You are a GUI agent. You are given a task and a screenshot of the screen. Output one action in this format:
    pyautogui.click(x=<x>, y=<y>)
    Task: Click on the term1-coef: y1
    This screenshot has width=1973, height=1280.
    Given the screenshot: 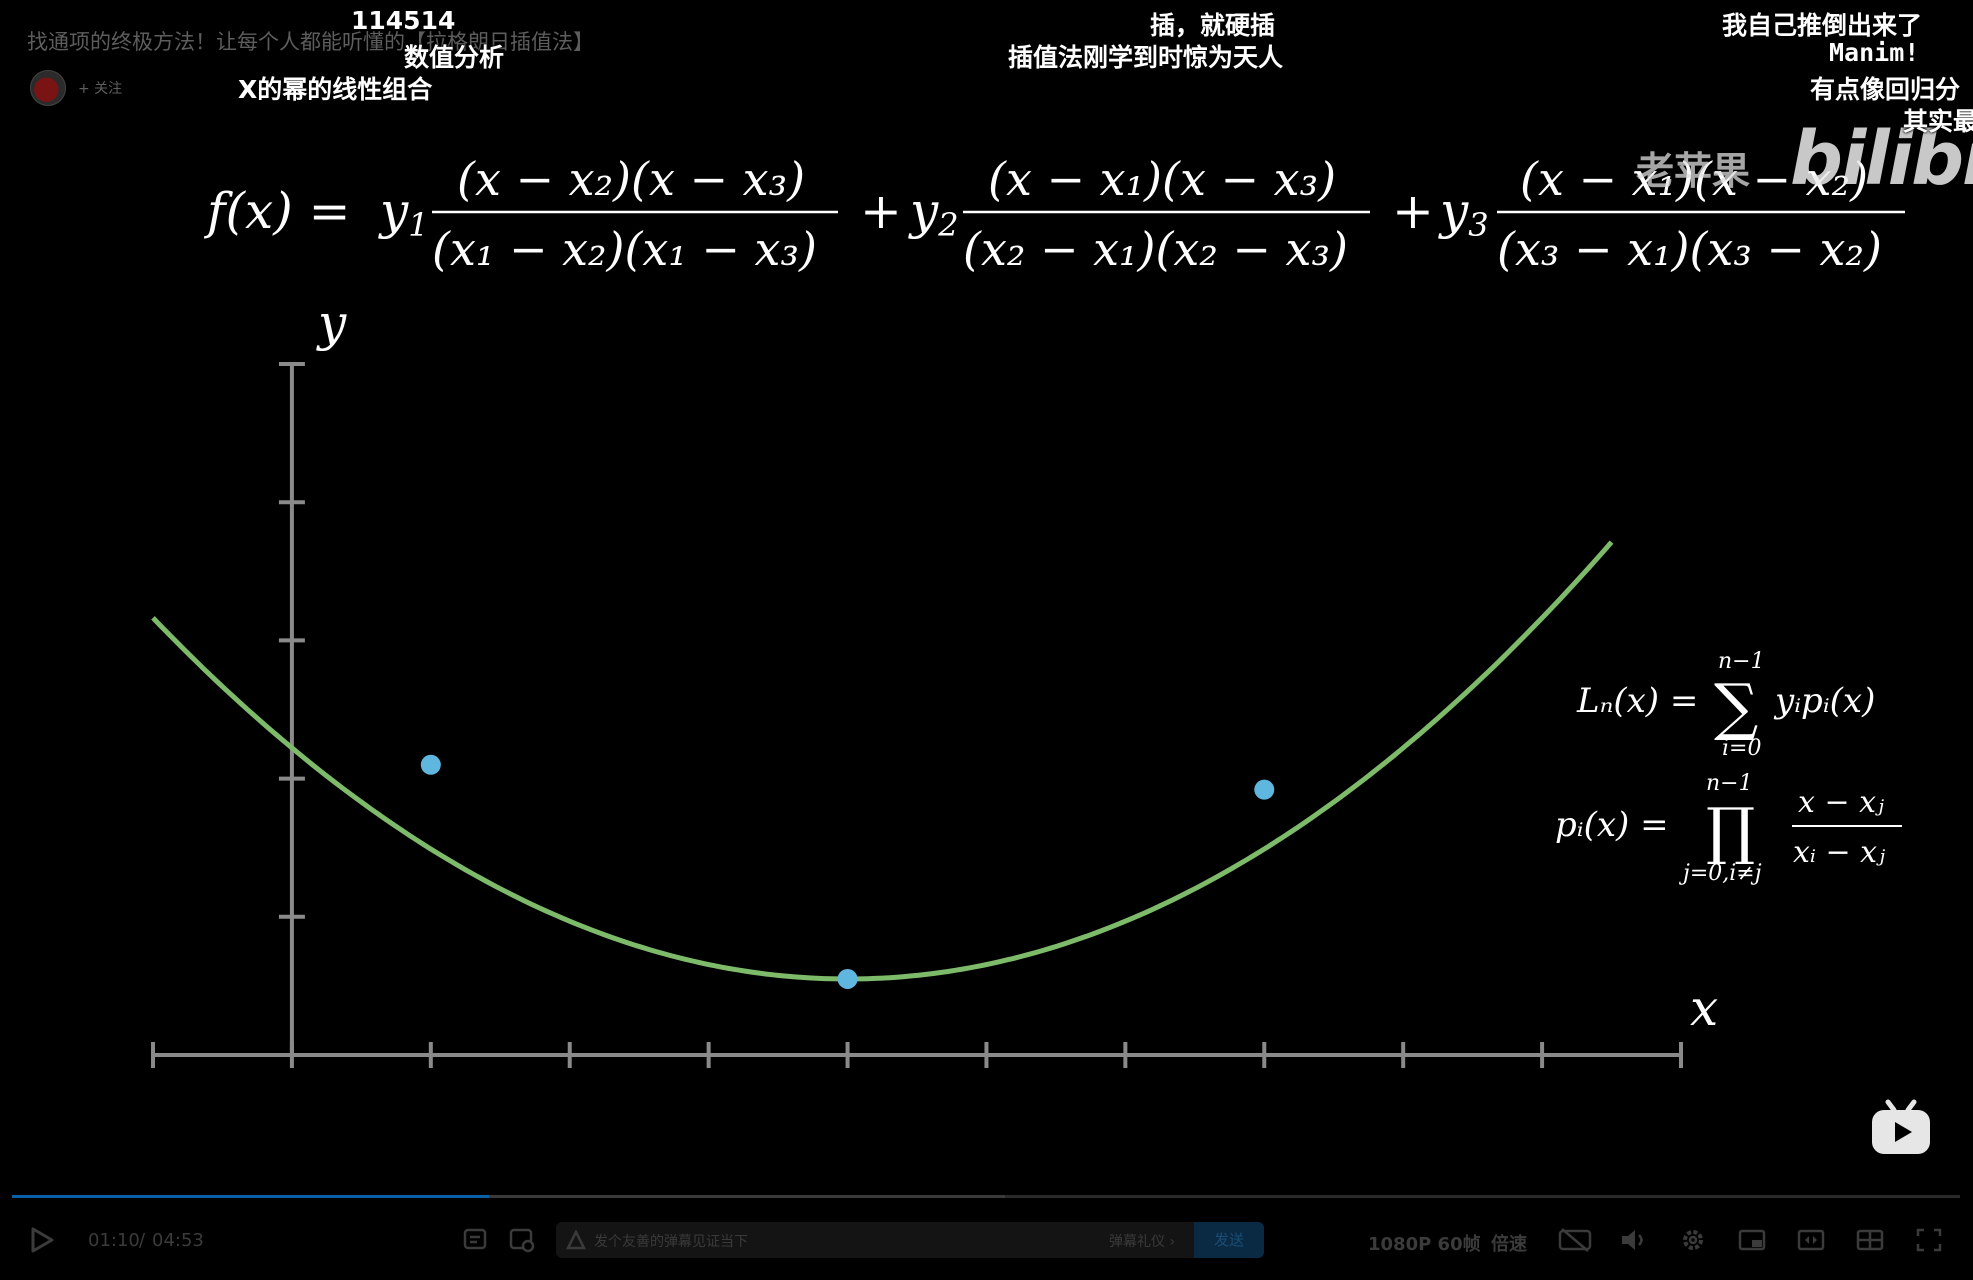 What is the action you would take?
    pyautogui.click(x=403, y=213)
    